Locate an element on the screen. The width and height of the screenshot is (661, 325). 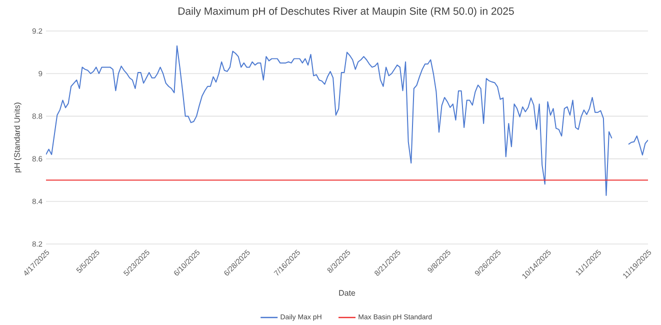
x-axis-title: Date is located at coordinates (347, 293).